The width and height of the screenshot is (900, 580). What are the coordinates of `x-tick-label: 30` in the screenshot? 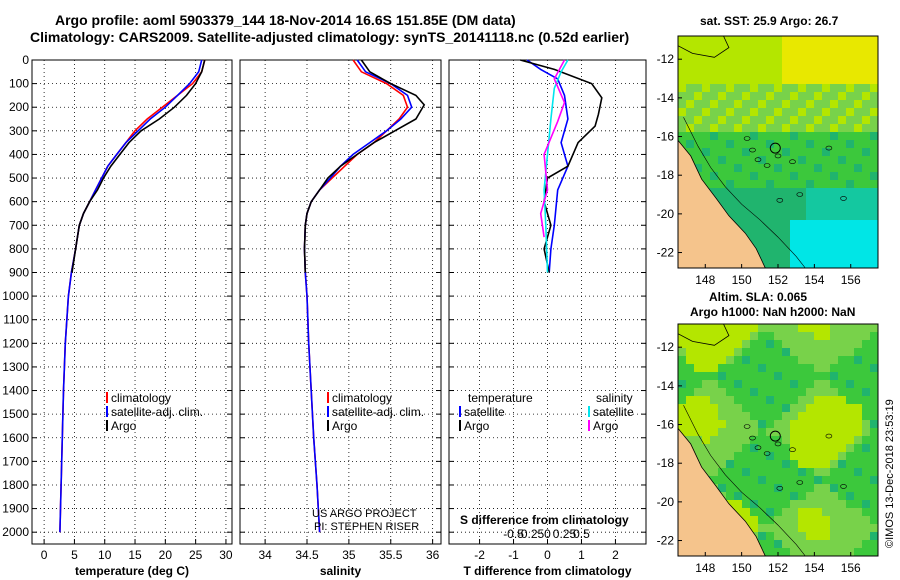 It's located at (226, 555).